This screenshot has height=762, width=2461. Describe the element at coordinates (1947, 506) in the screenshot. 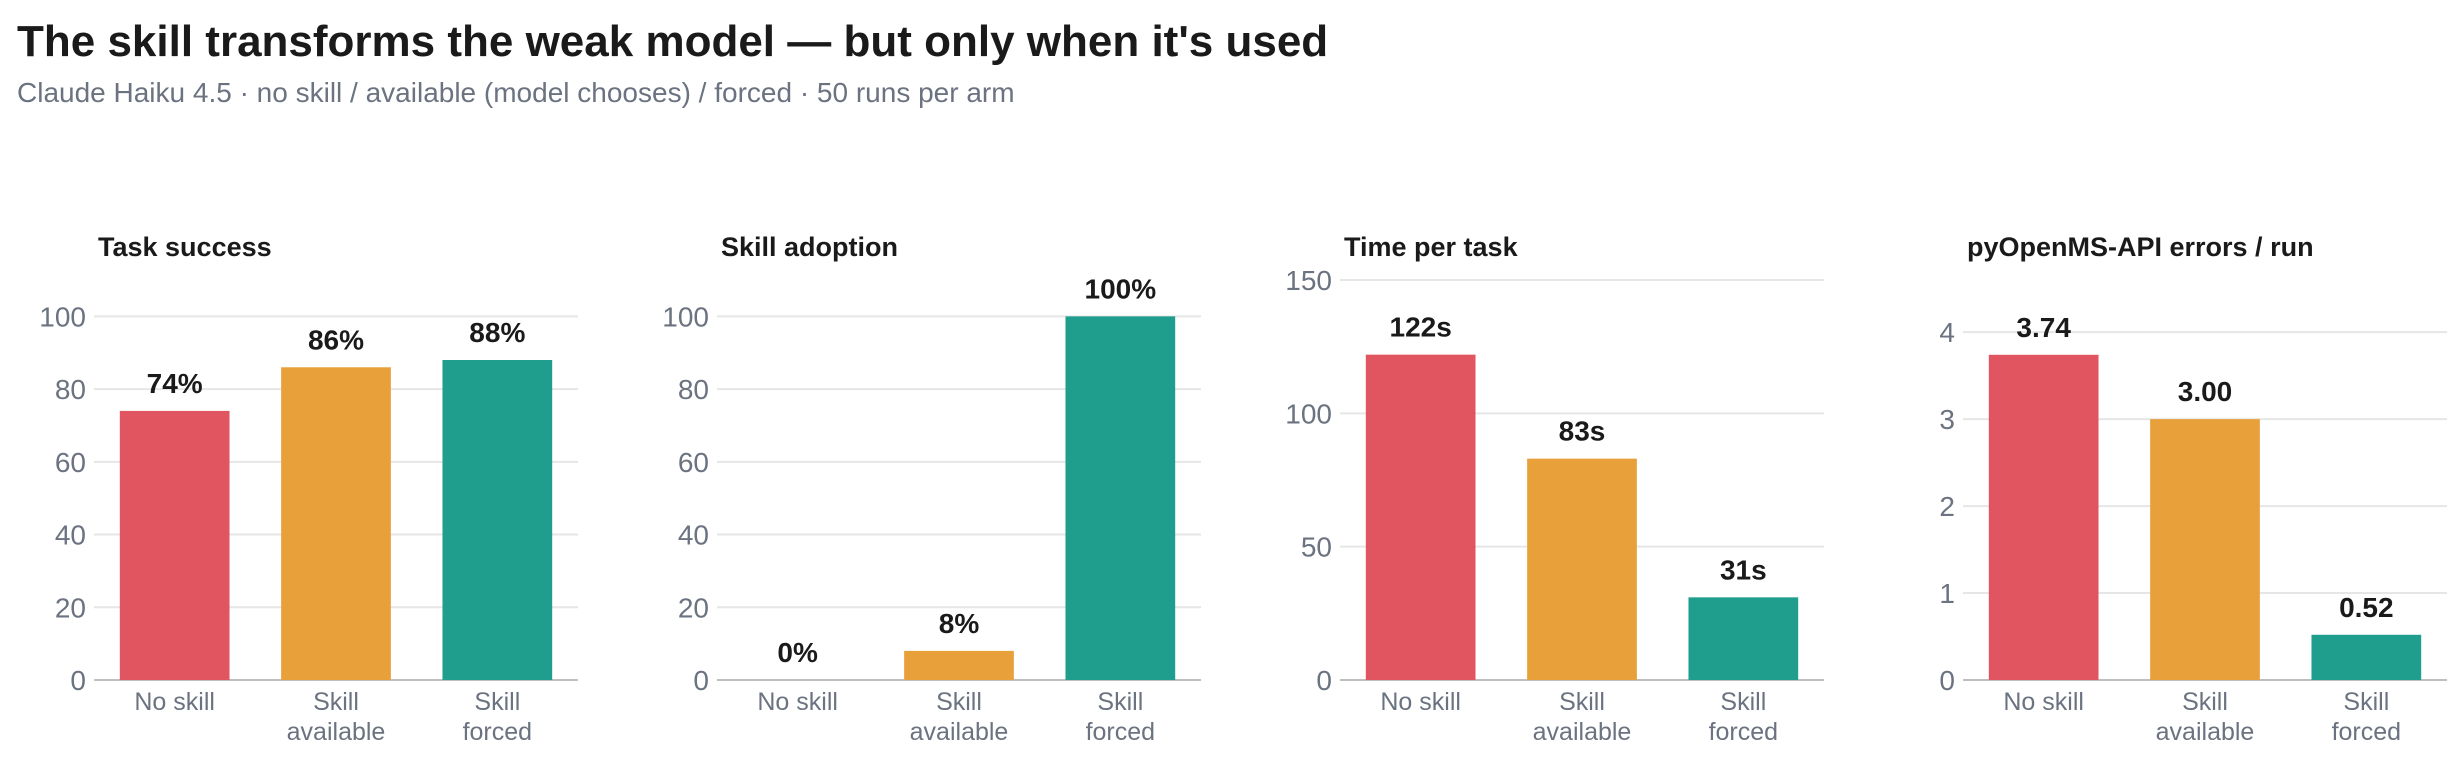

I see `y-tick-label: 2` at that location.